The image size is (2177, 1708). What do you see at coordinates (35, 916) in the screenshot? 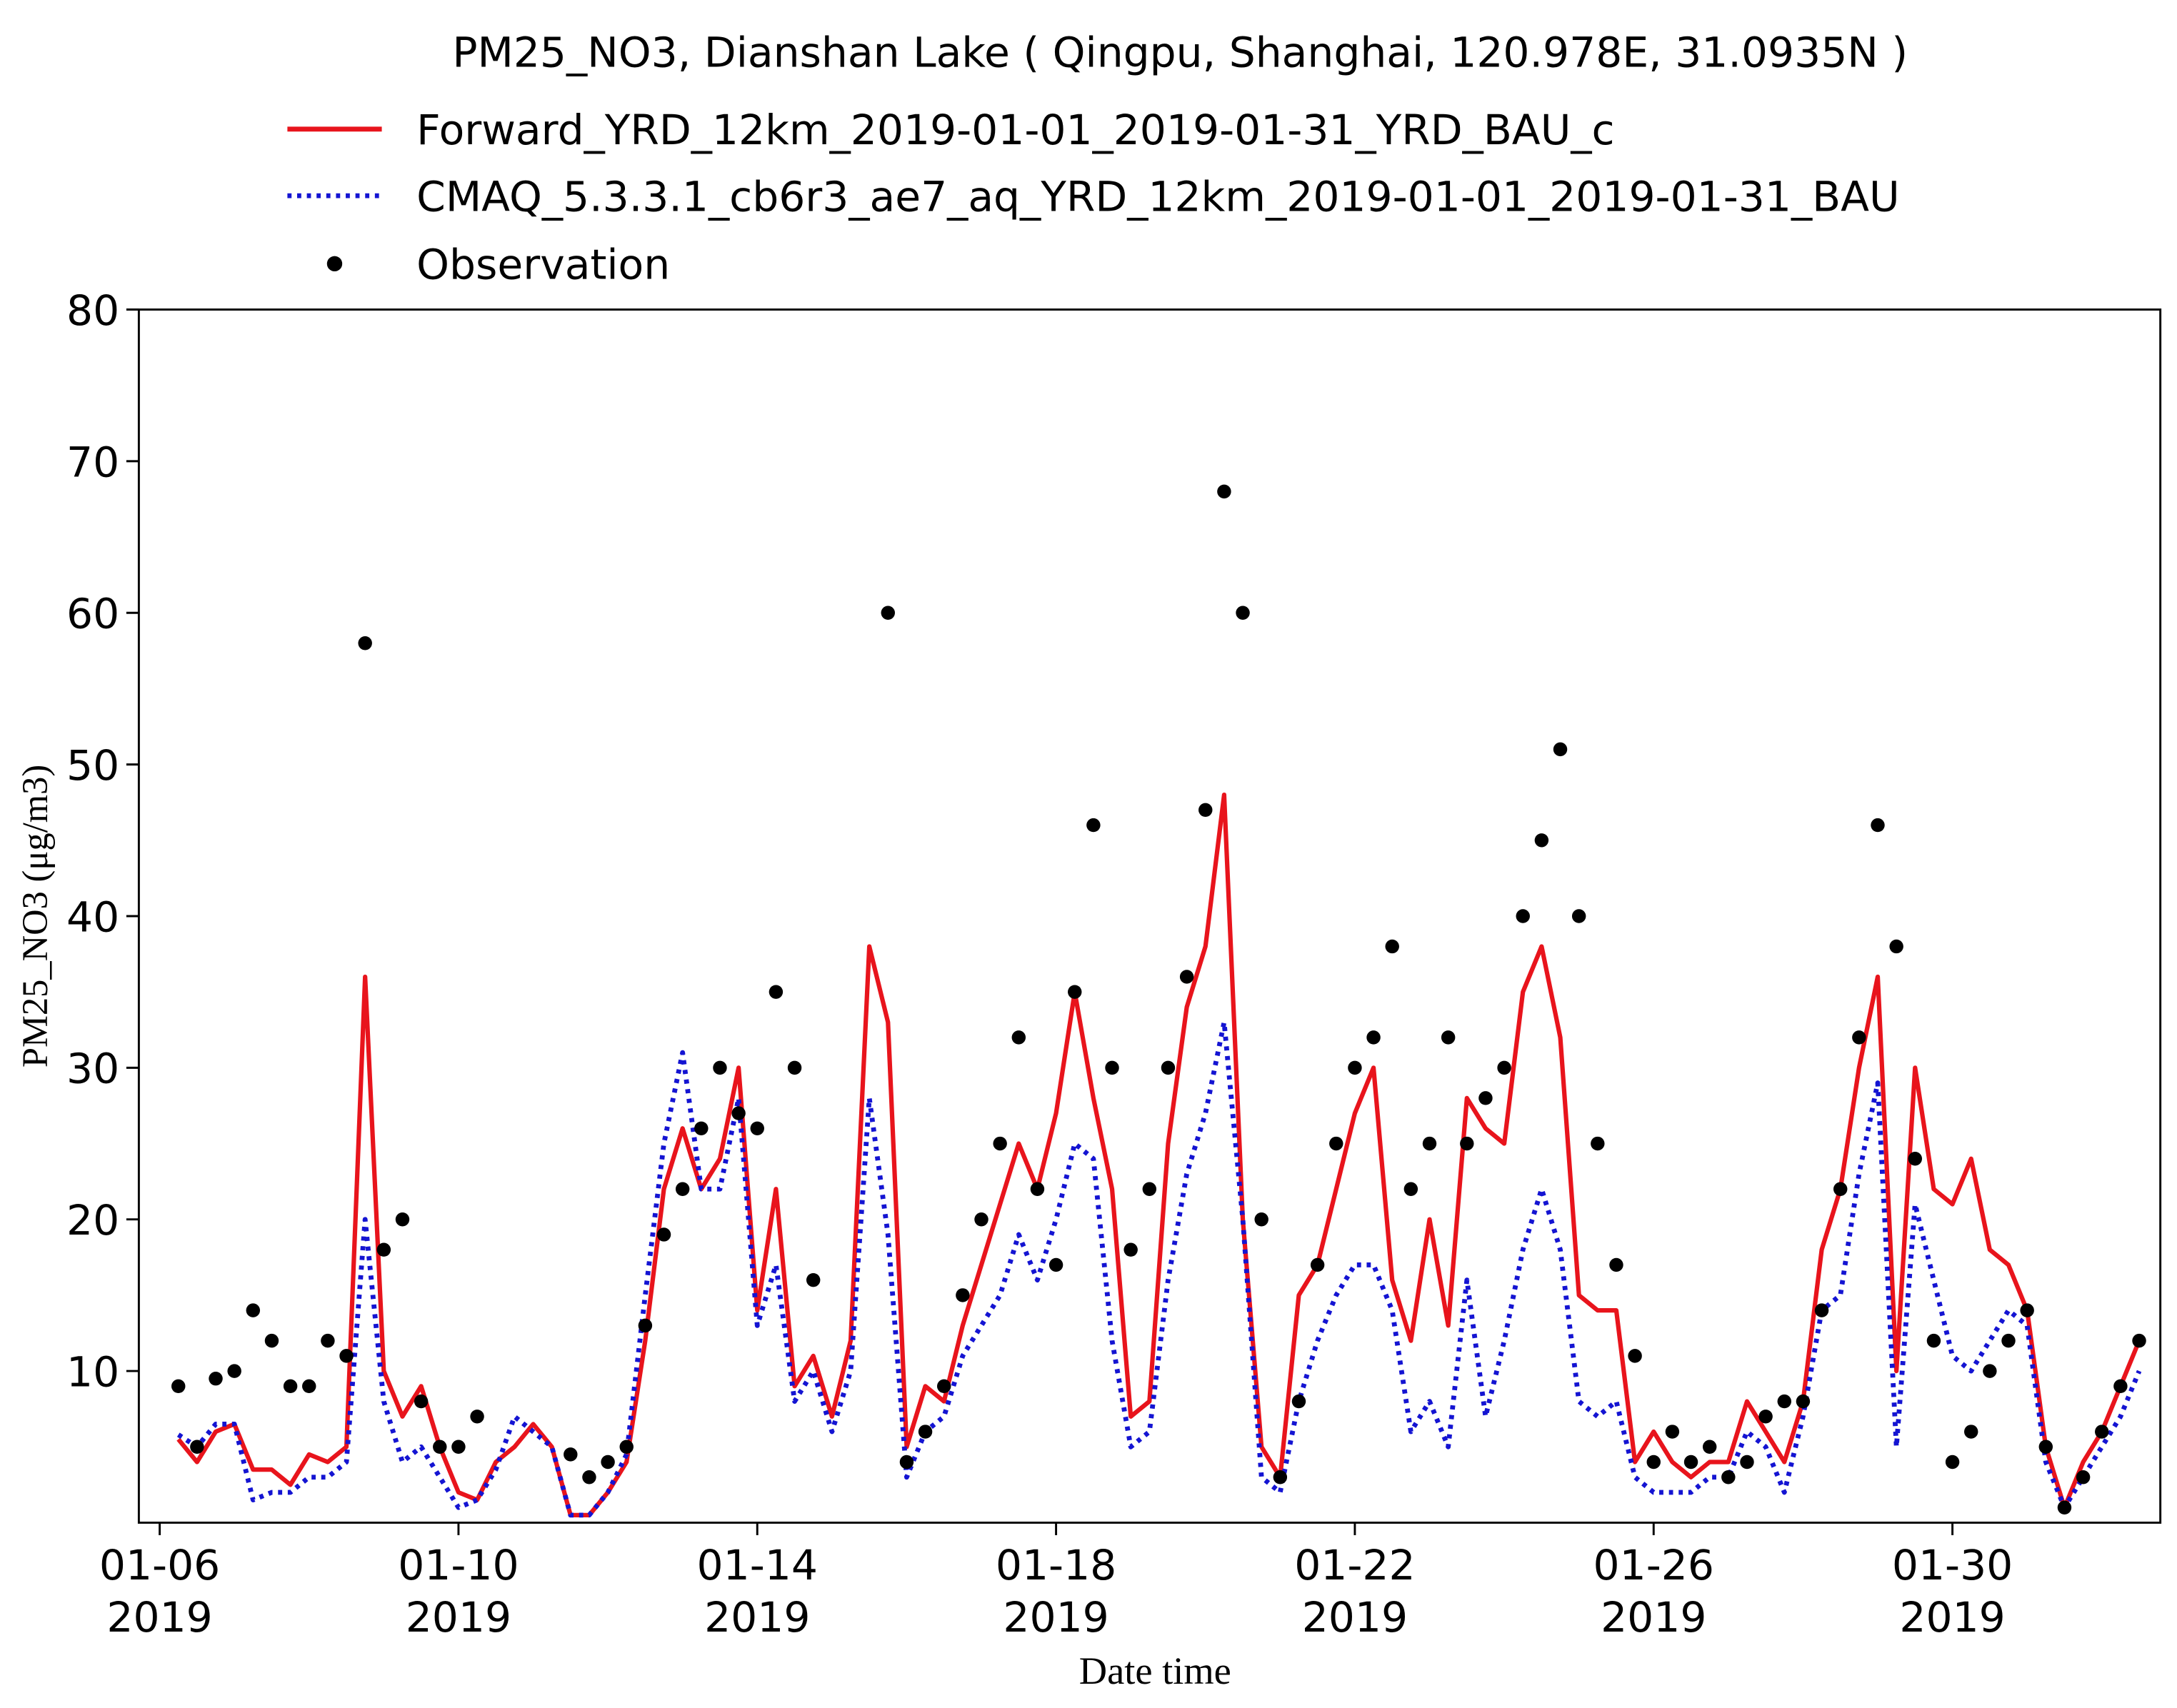
I see `y-axis-label: PM25_NO3 (μg/m3)` at bounding box center [35, 916].